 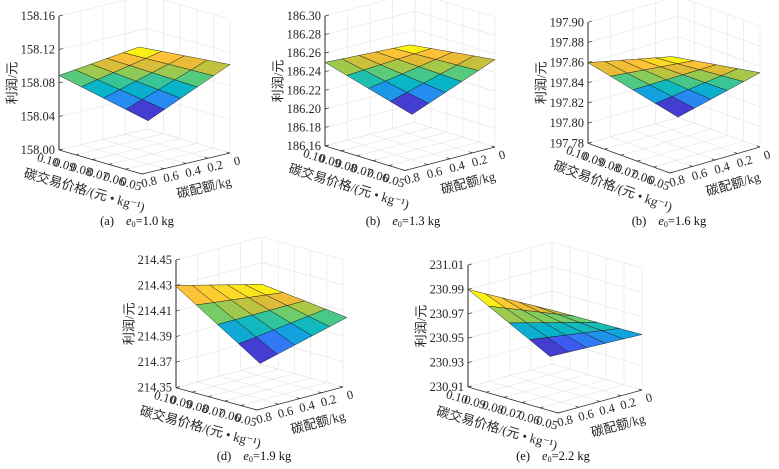 What do you see at coordinates (567, 103) in the screenshot?
I see `z-tick-label: 197.82` at bounding box center [567, 103].